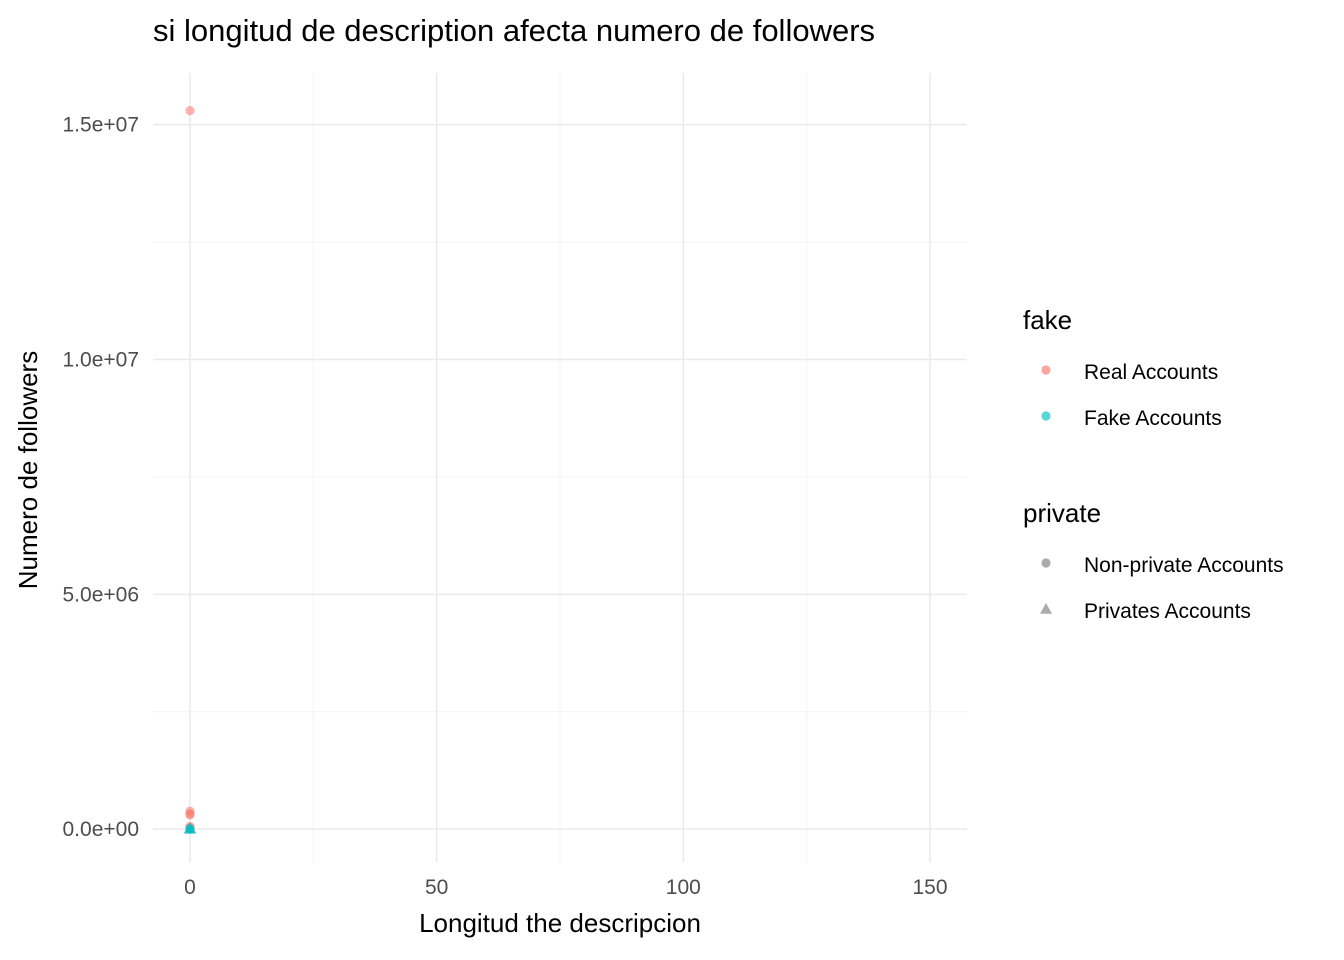 The width and height of the screenshot is (1344, 960). Describe the element at coordinates (1184, 565) in the screenshot. I see `legend-label: Non-private Accounts` at that location.